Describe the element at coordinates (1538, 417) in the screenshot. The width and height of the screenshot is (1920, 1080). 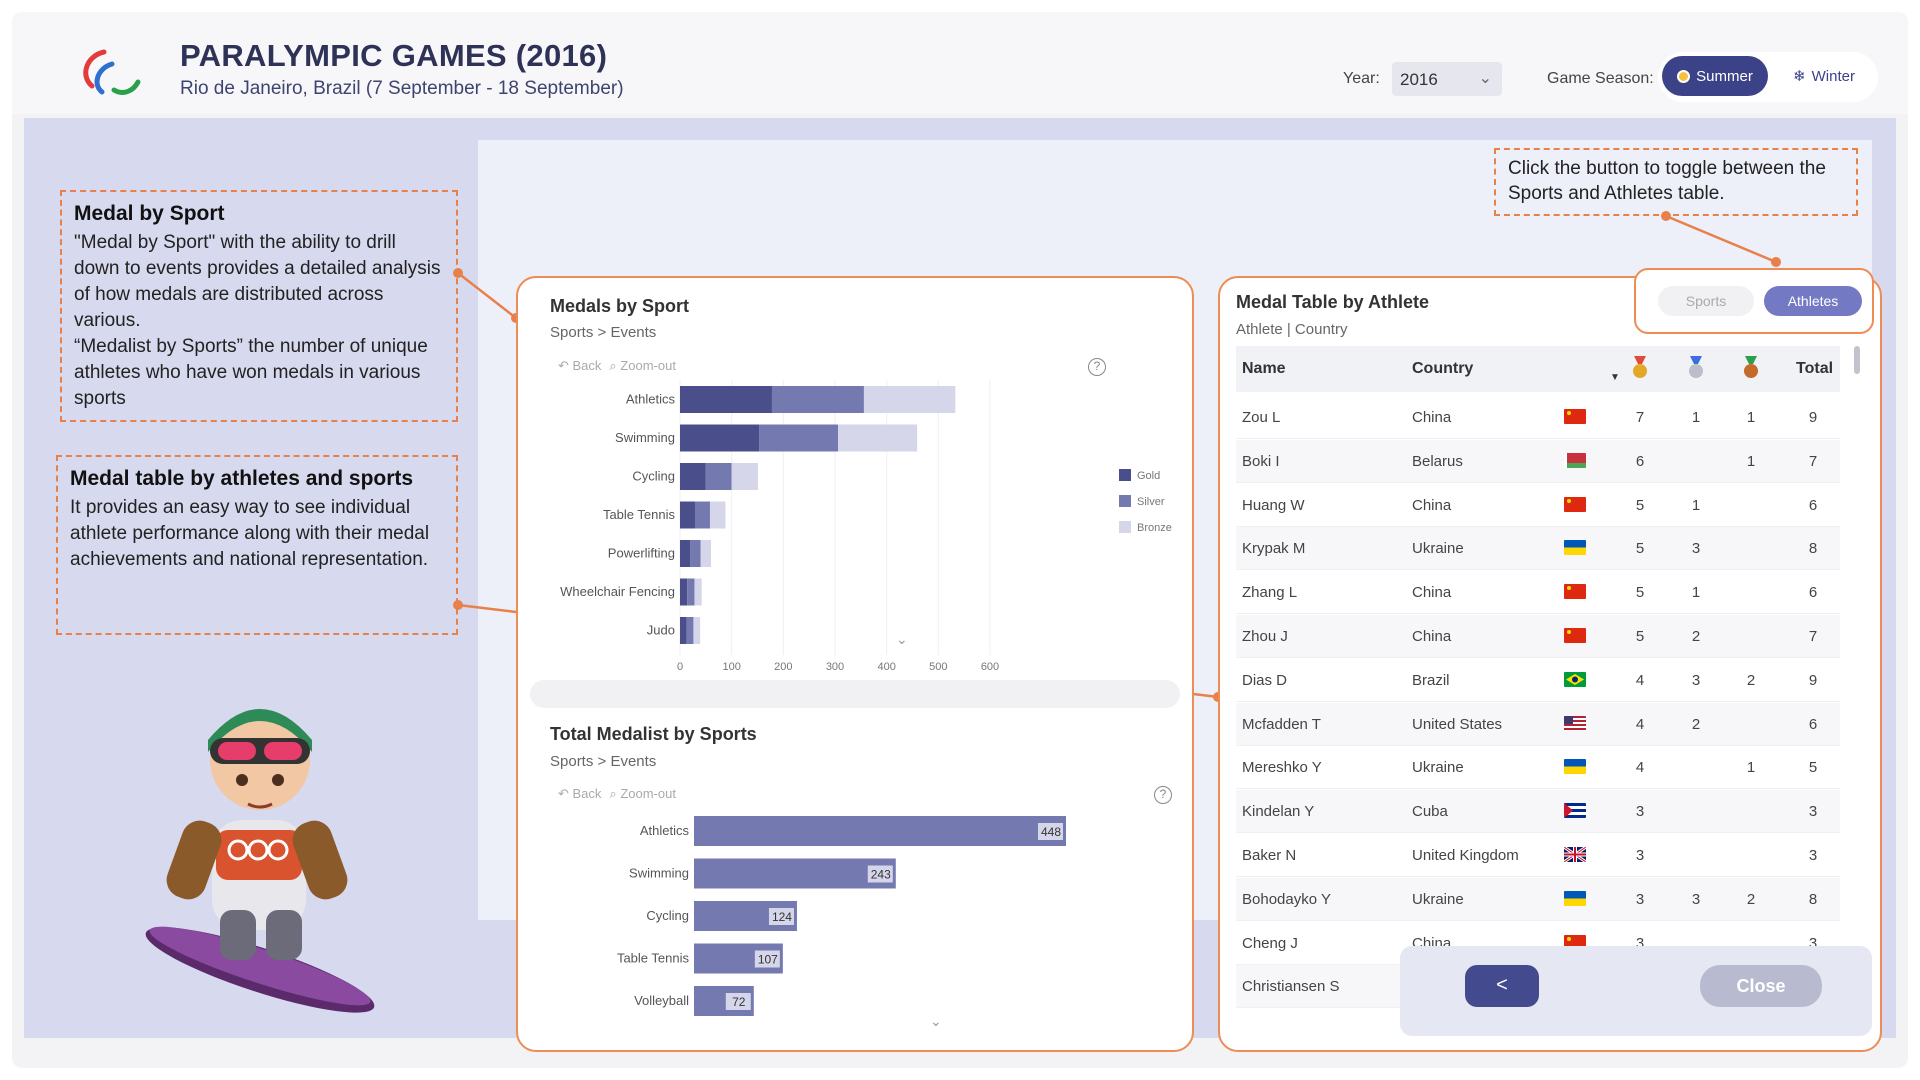
I see `table-row: Zou L China 7 1 1 9` at that location.